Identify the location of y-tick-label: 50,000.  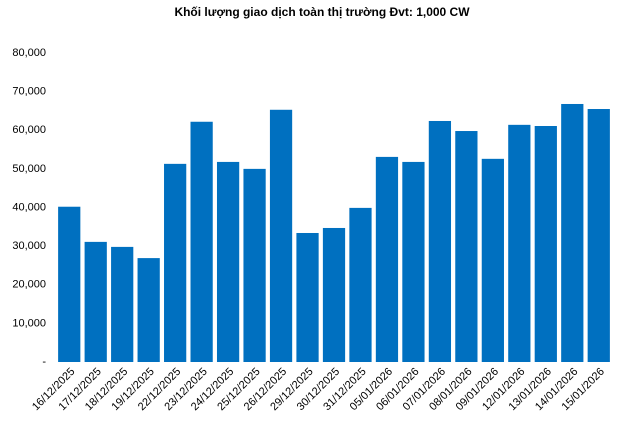
(29, 169).